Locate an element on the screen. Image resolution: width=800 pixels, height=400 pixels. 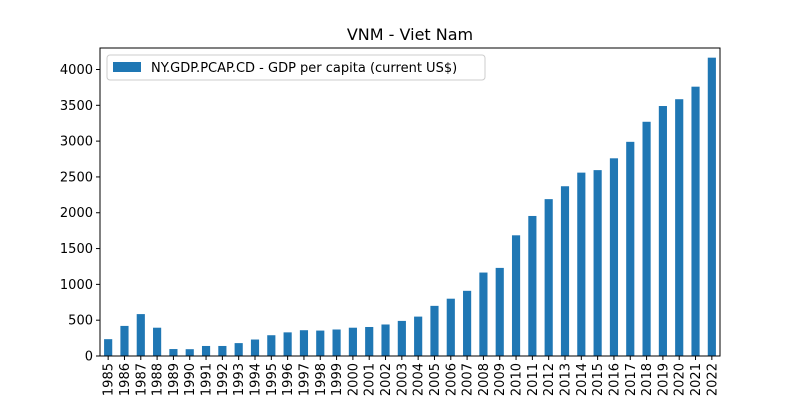
bar-2001 is located at coordinates (369, 341).